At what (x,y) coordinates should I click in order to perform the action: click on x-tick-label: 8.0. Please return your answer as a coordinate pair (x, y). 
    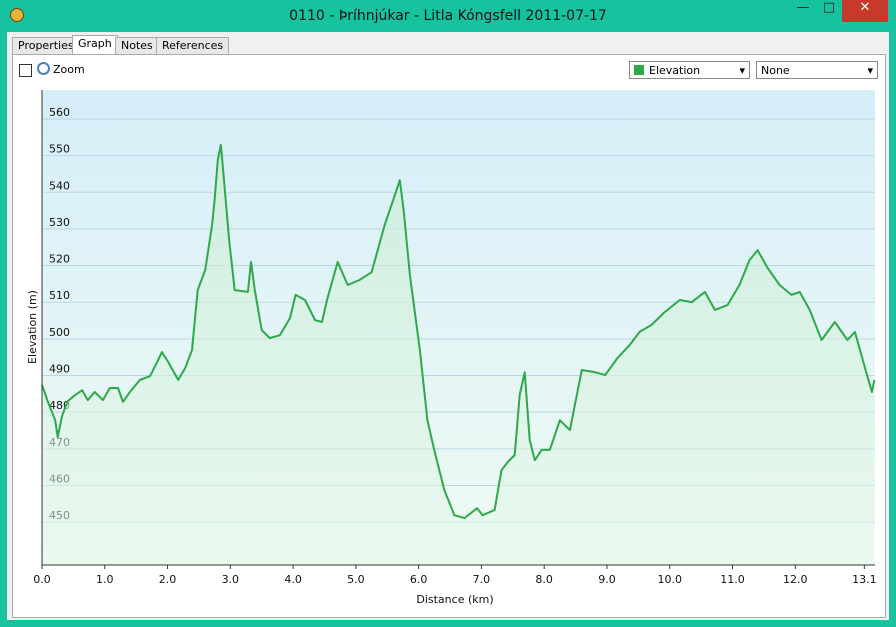
    Looking at the image, I should click on (544, 579).